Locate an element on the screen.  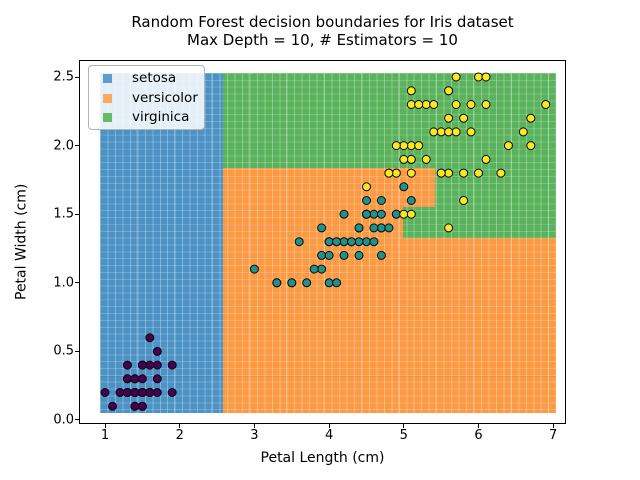
x-tick-label: 5 is located at coordinates (403, 435).